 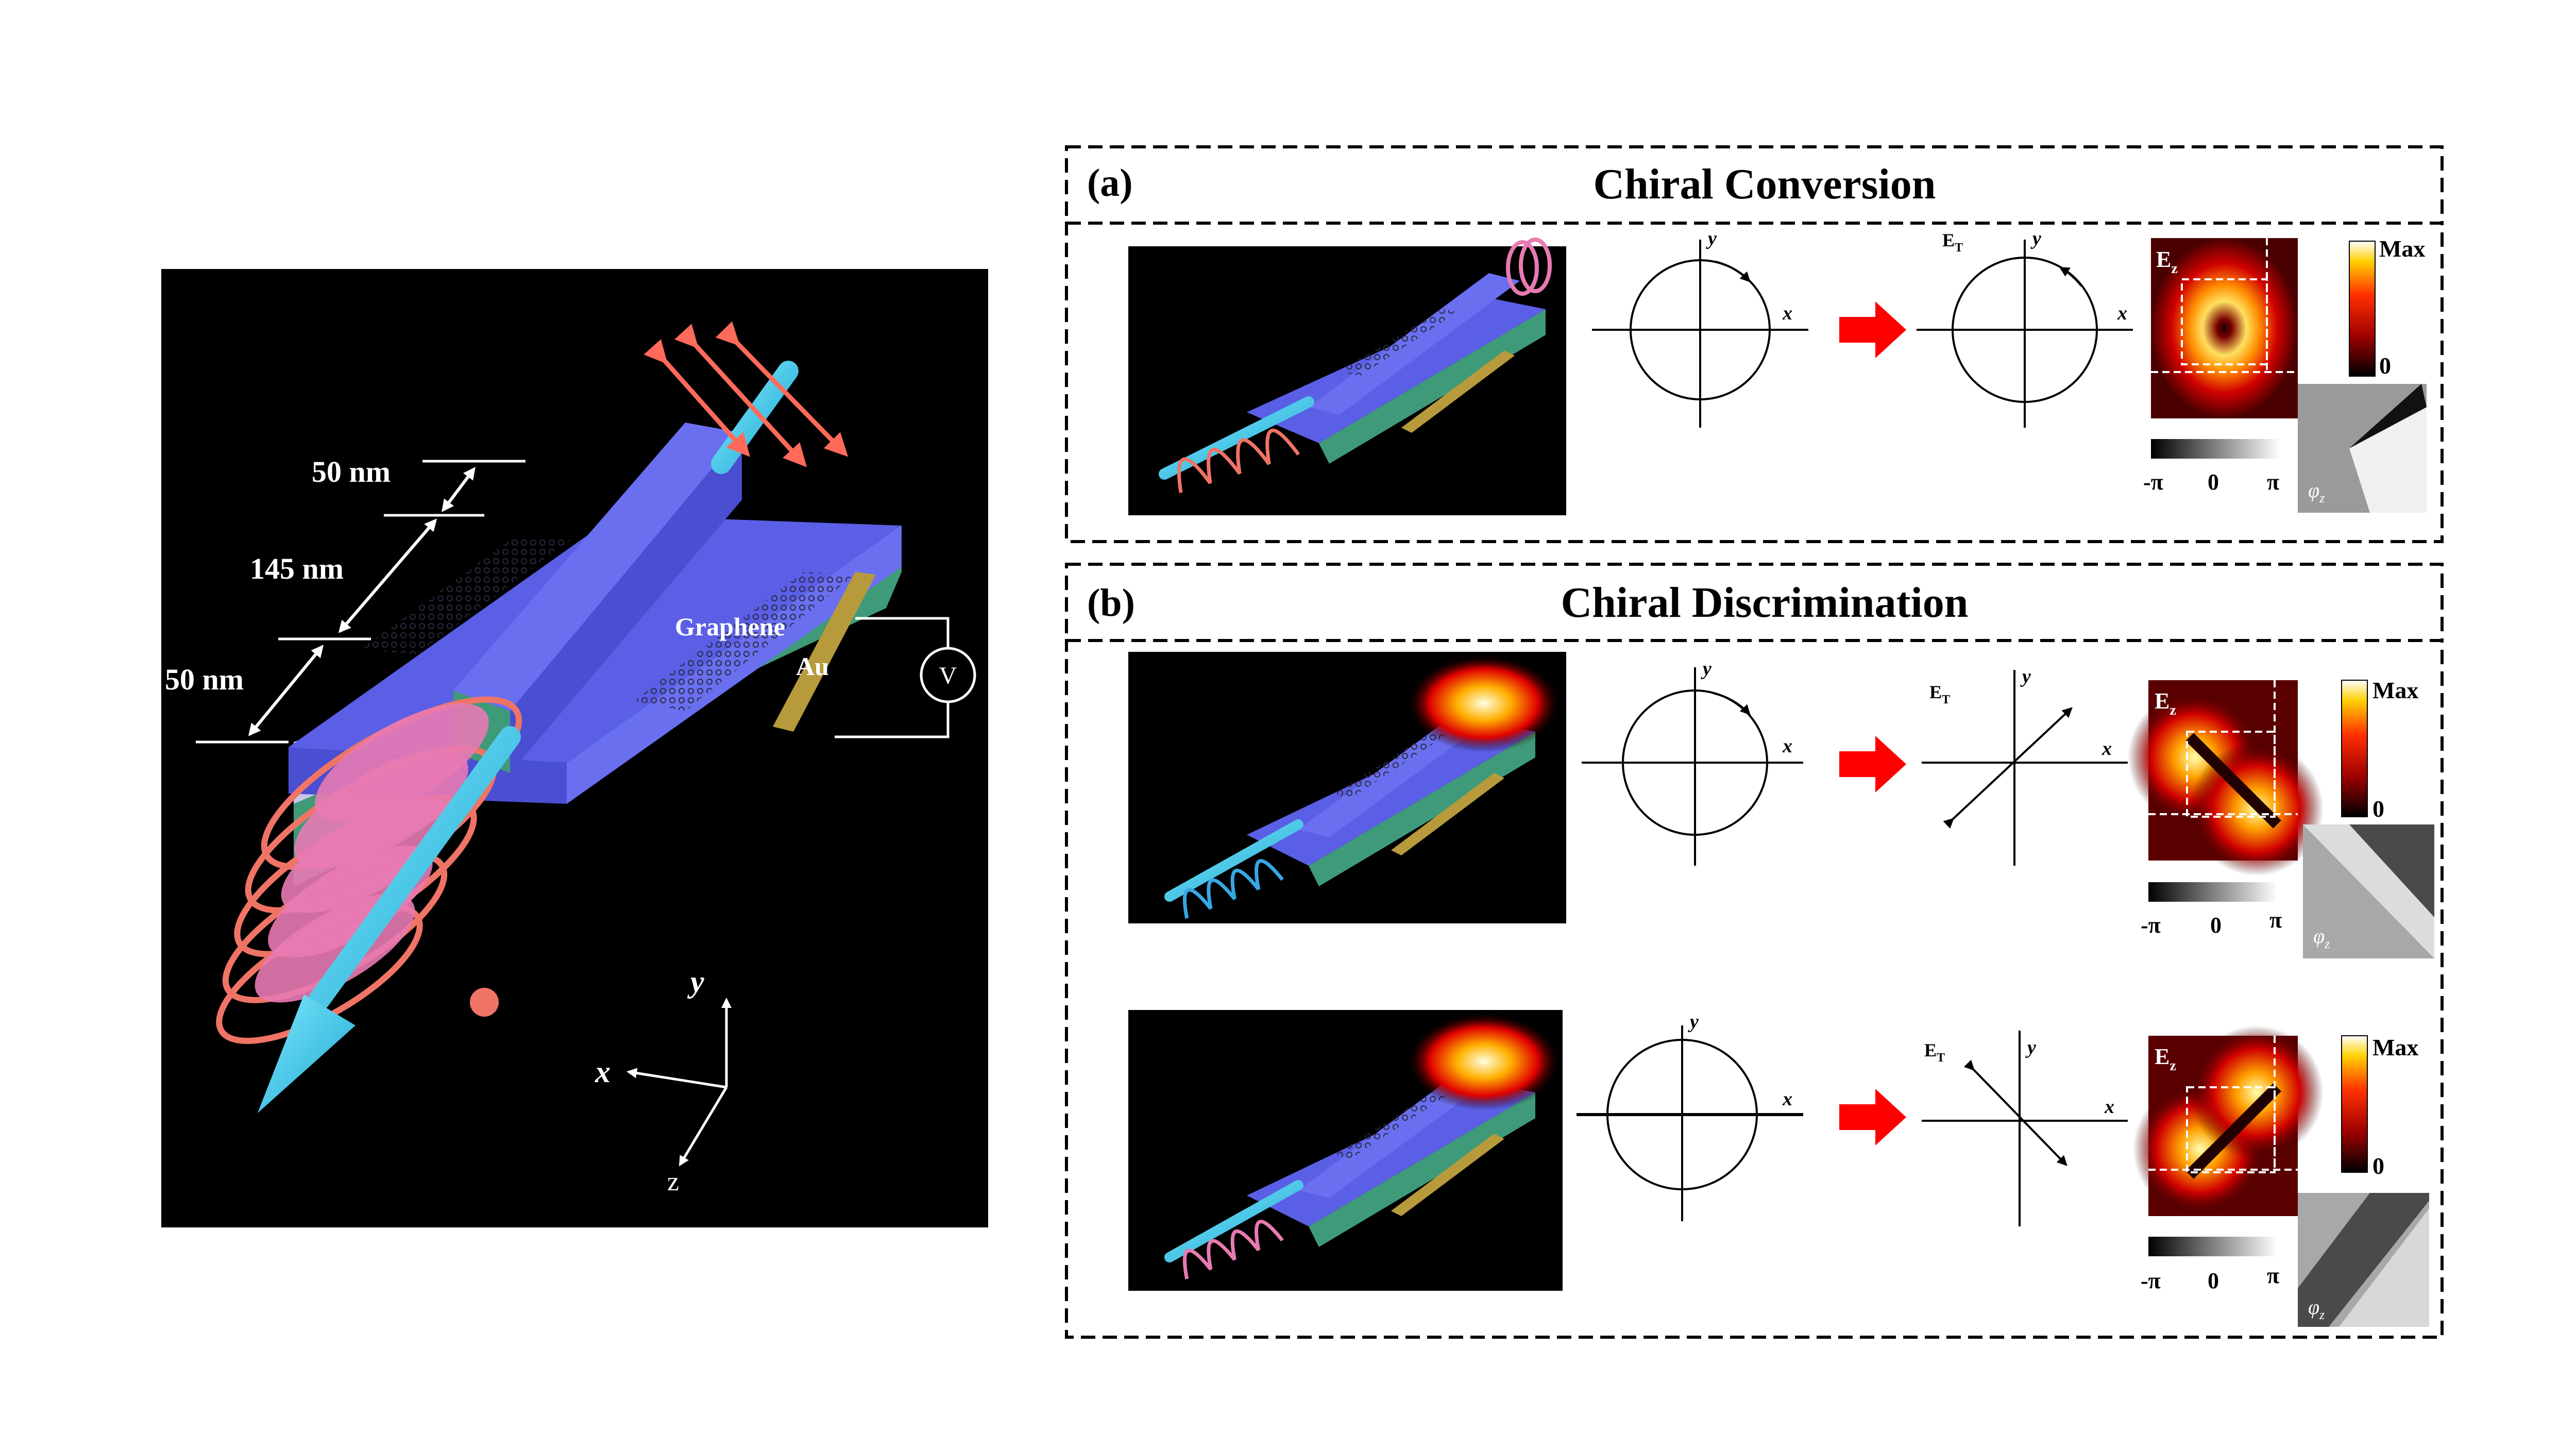 What do you see at coordinates (1690, 1116) in the screenshot?
I see `panel-b-row2-input-polarization: y x` at bounding box center [1690, 1116].